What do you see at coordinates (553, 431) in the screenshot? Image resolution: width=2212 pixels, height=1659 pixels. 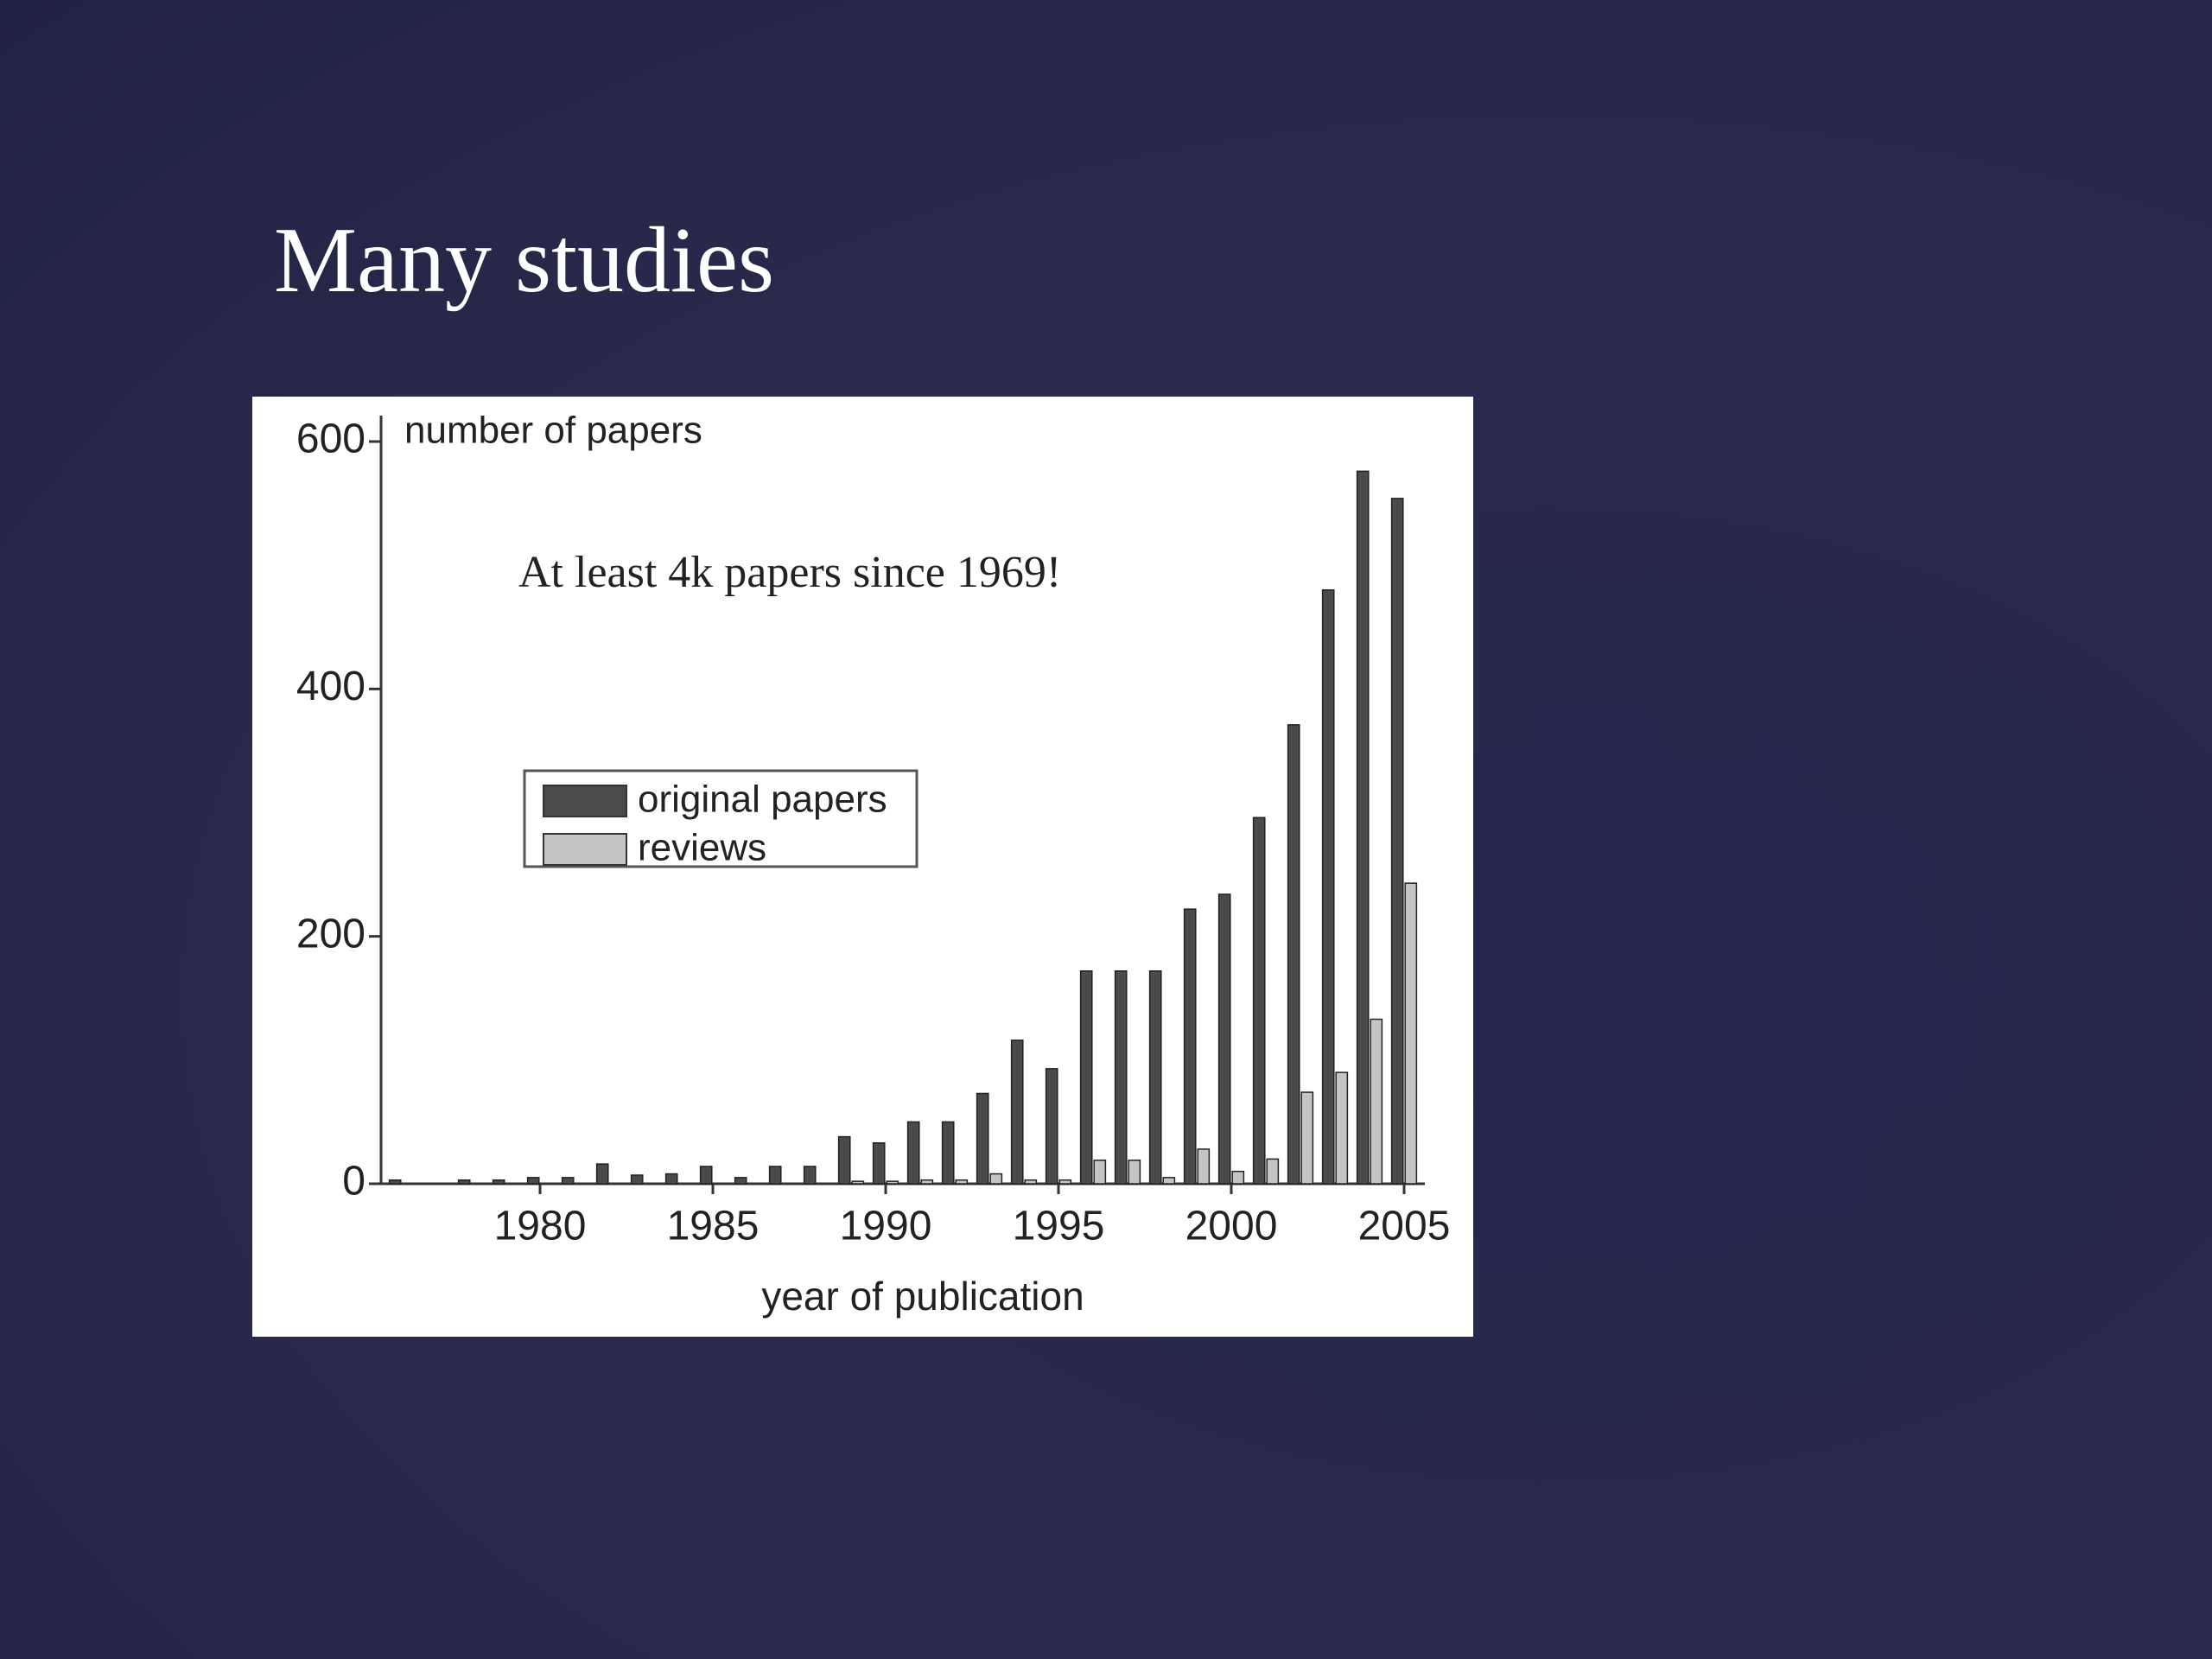 I see `y-axis-label: number of papers` at bounding box center [553, 431].